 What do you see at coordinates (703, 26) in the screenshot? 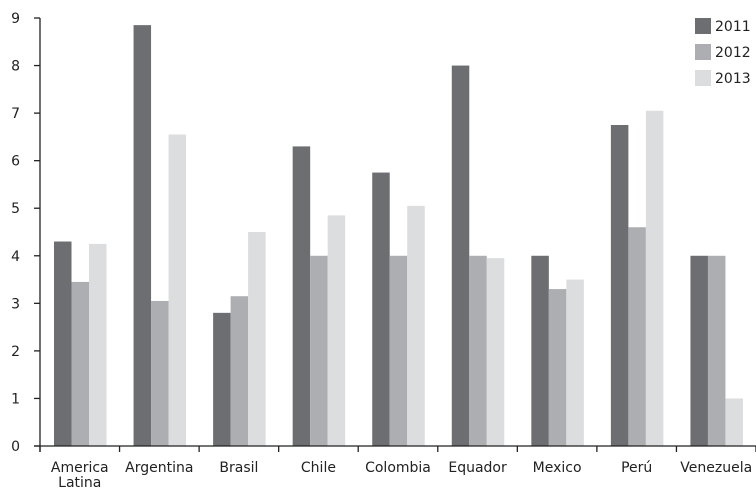
I see `legend-swatch-2011` at bounding box center [703, 26].